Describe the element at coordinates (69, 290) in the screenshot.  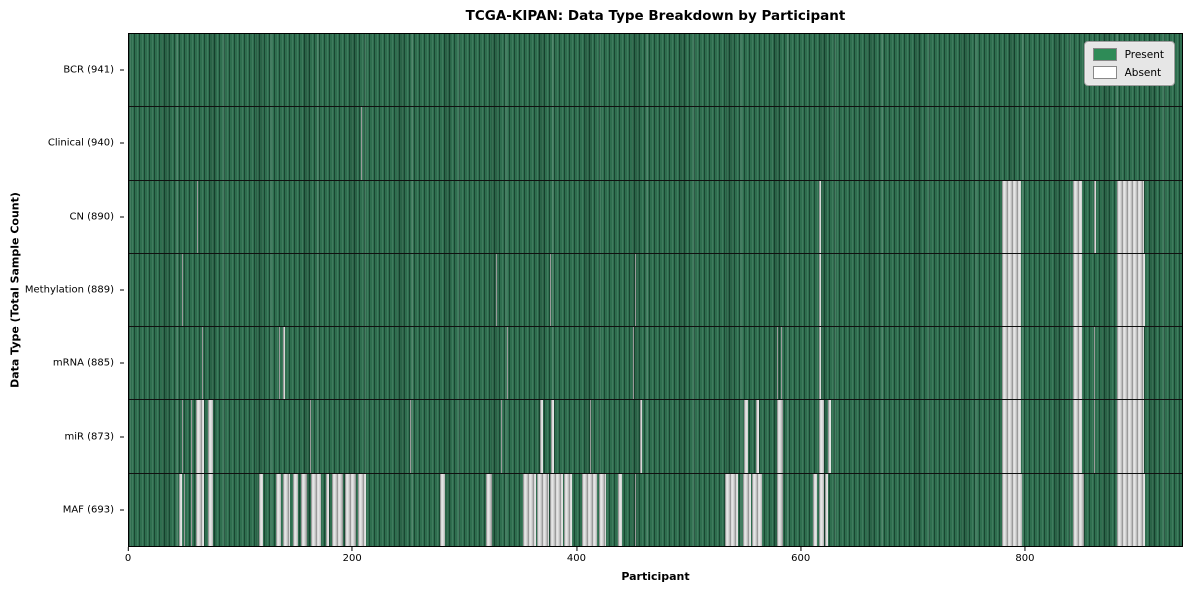
I see `y-tick-label-methylation: Methylation (889)` at that location.